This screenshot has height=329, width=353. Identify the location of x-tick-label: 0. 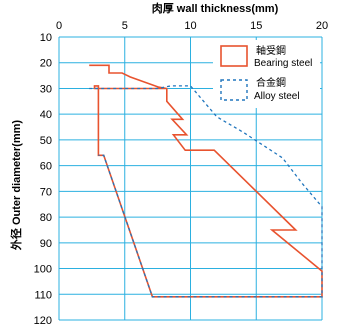
(59, 26).